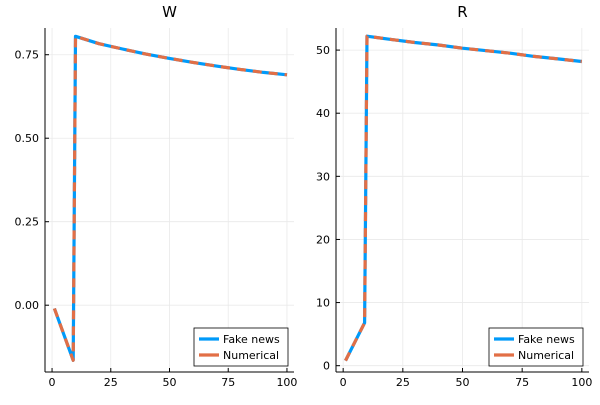 Image resolution: width=600 pixels, height=405 pixels. I want to click on y-tick-label: 0.50, so click(27, 138).